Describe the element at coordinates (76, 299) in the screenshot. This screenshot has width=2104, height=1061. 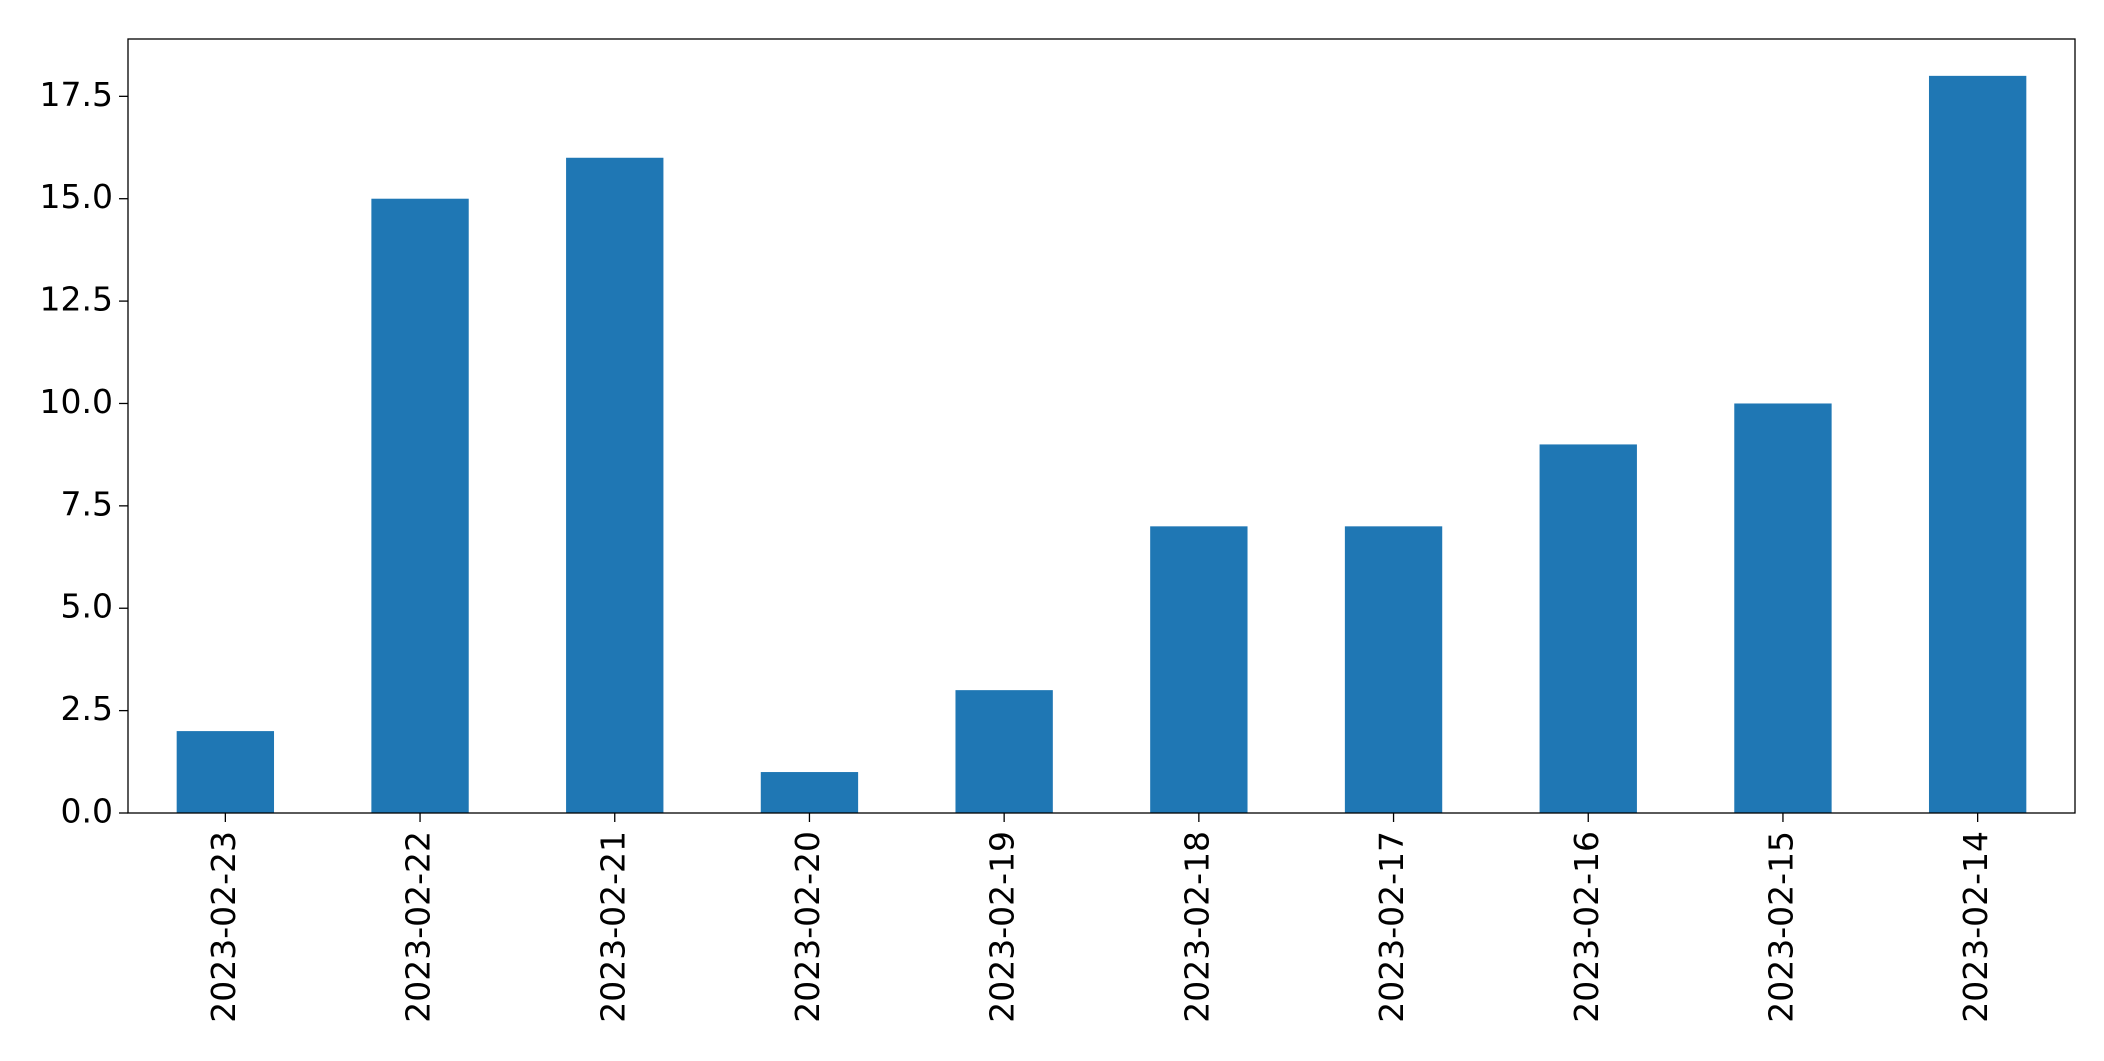
I see `y-tick-label: 12.5` at that location.